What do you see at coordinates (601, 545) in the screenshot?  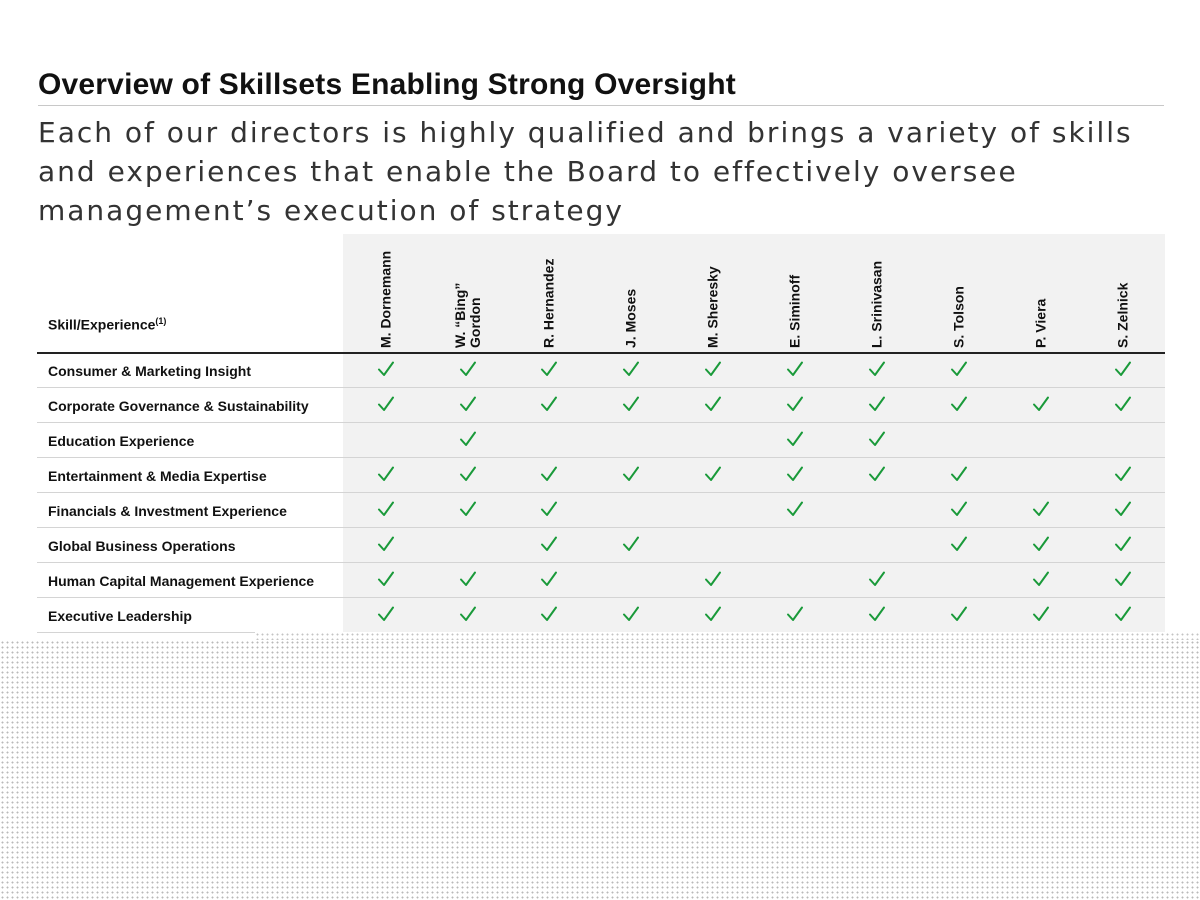 I see `table-row: Global Business Operations` at bounding box center [601, 545].